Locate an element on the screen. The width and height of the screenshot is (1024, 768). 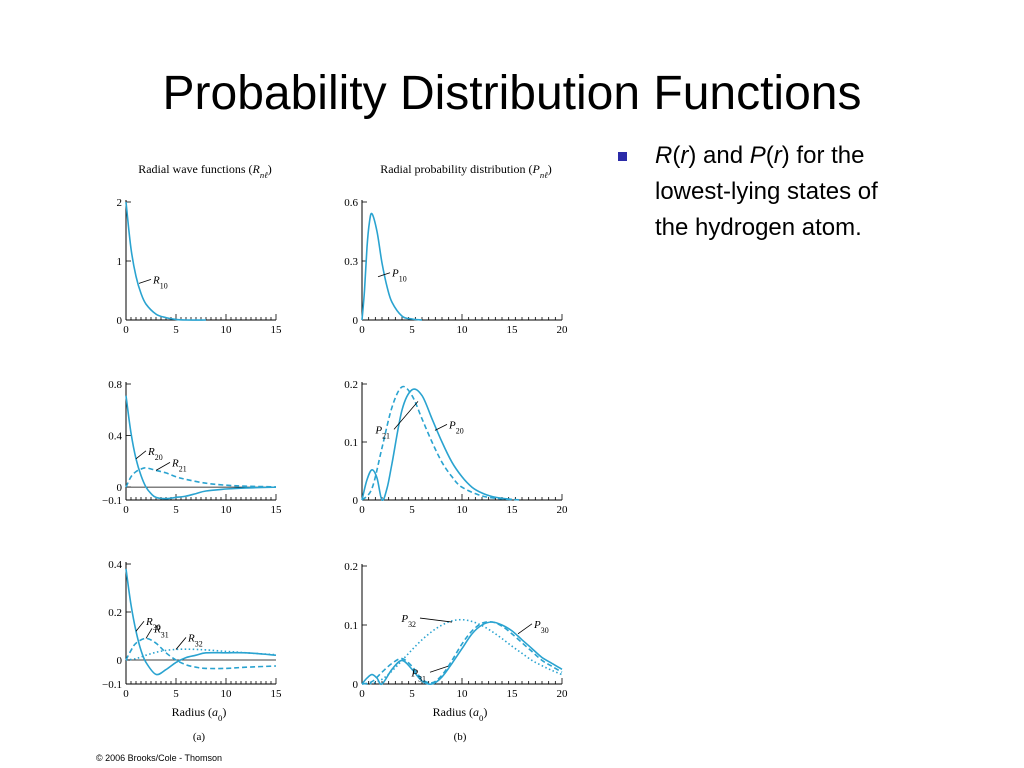
y-tick-label-a3: 0.2 is located at coordinates (115, 613).